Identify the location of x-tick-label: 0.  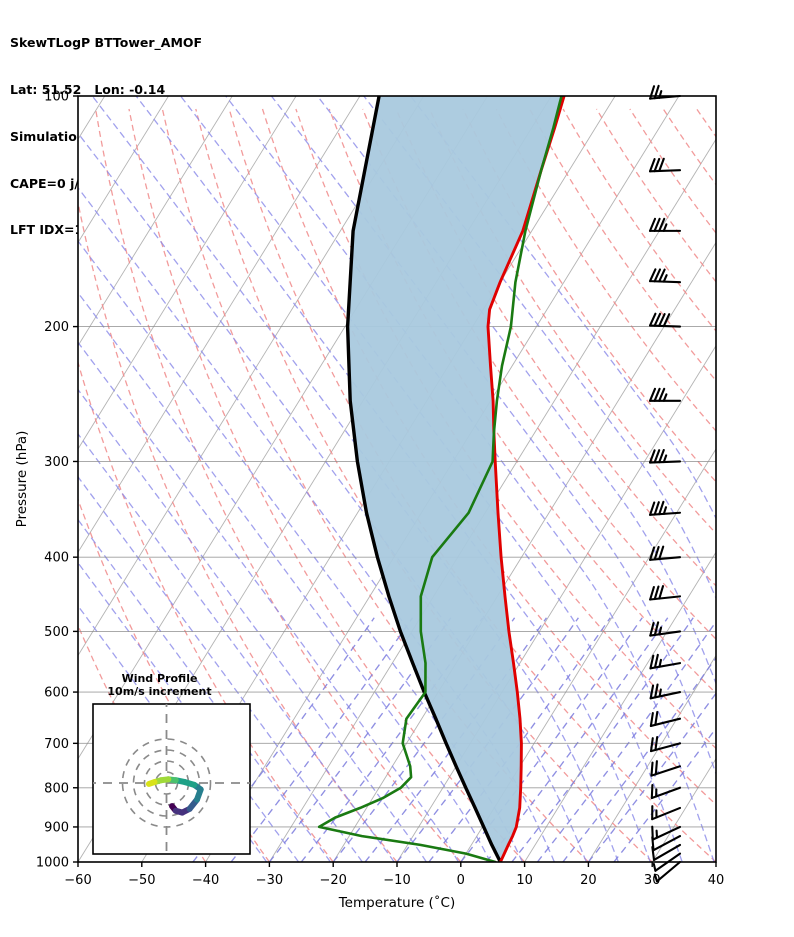
(461, 880).